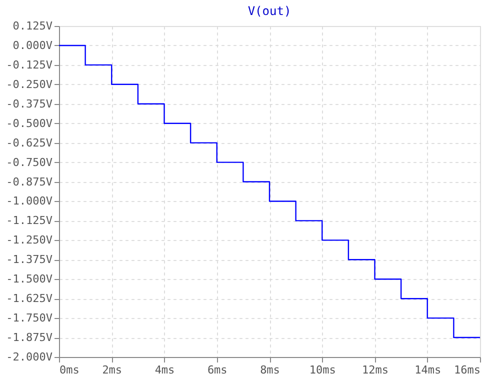  I want to click on y-tick-label: 0.000V, so click(32, 45).